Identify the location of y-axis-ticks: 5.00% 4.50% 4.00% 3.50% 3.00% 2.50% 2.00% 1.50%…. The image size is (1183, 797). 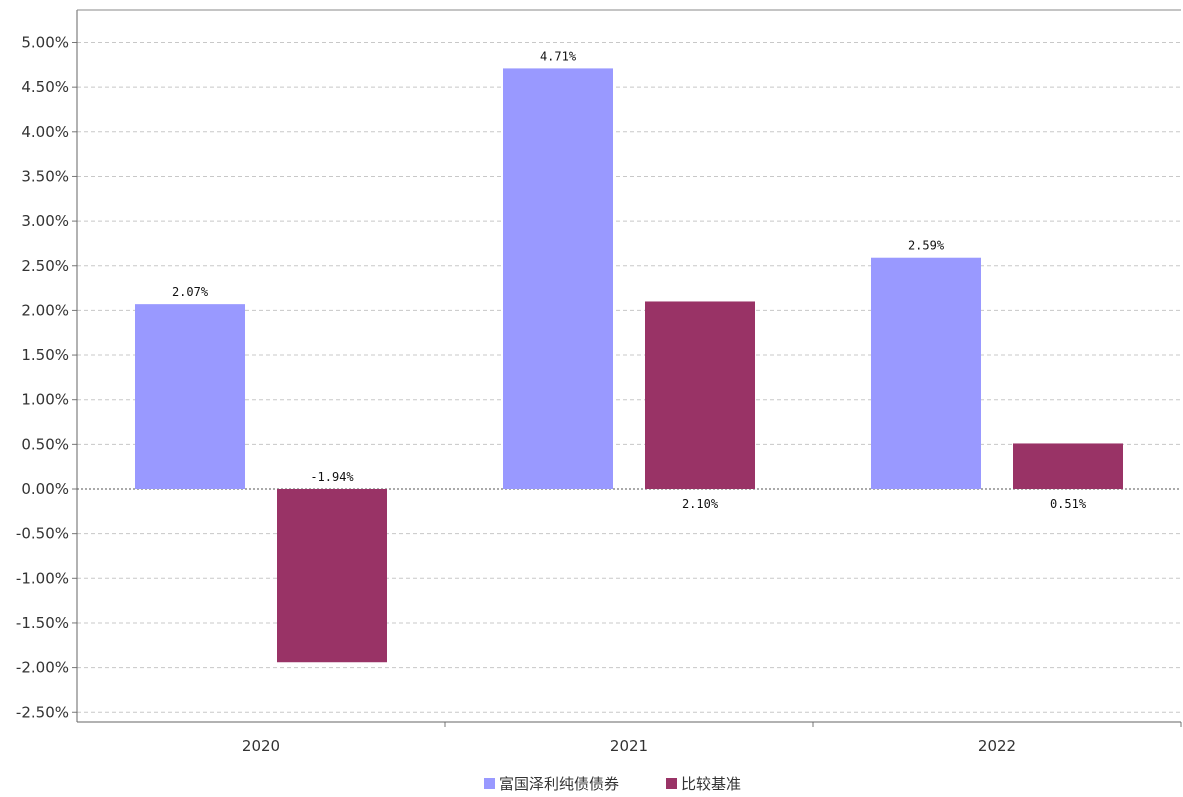
(46, 377).